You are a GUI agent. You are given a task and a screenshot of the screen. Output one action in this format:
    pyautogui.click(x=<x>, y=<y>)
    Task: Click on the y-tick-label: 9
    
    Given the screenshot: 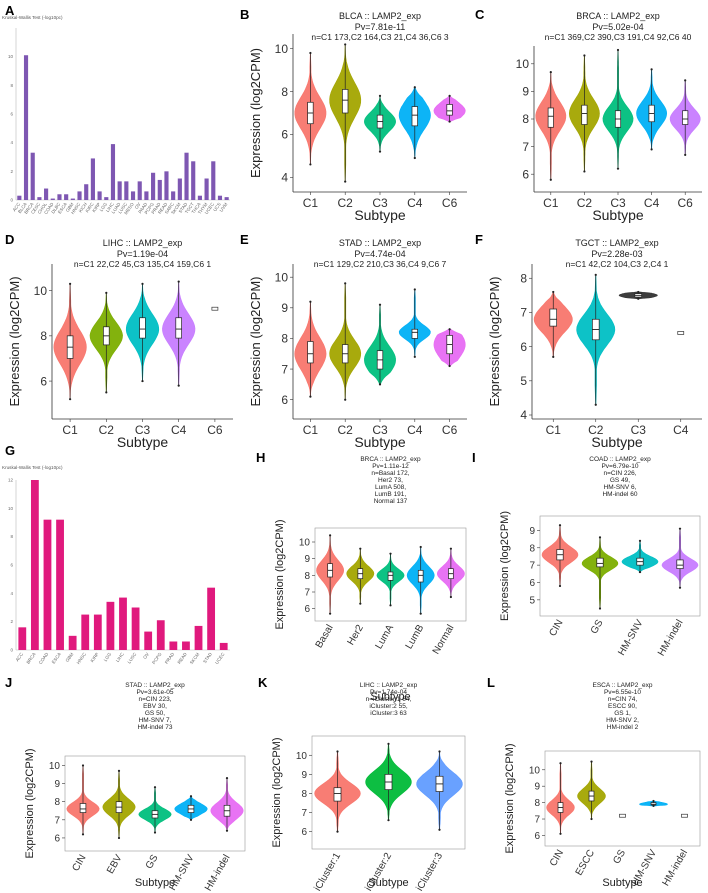 What is the action you would take?
    pyautogui.click(x=307, y=559)
    